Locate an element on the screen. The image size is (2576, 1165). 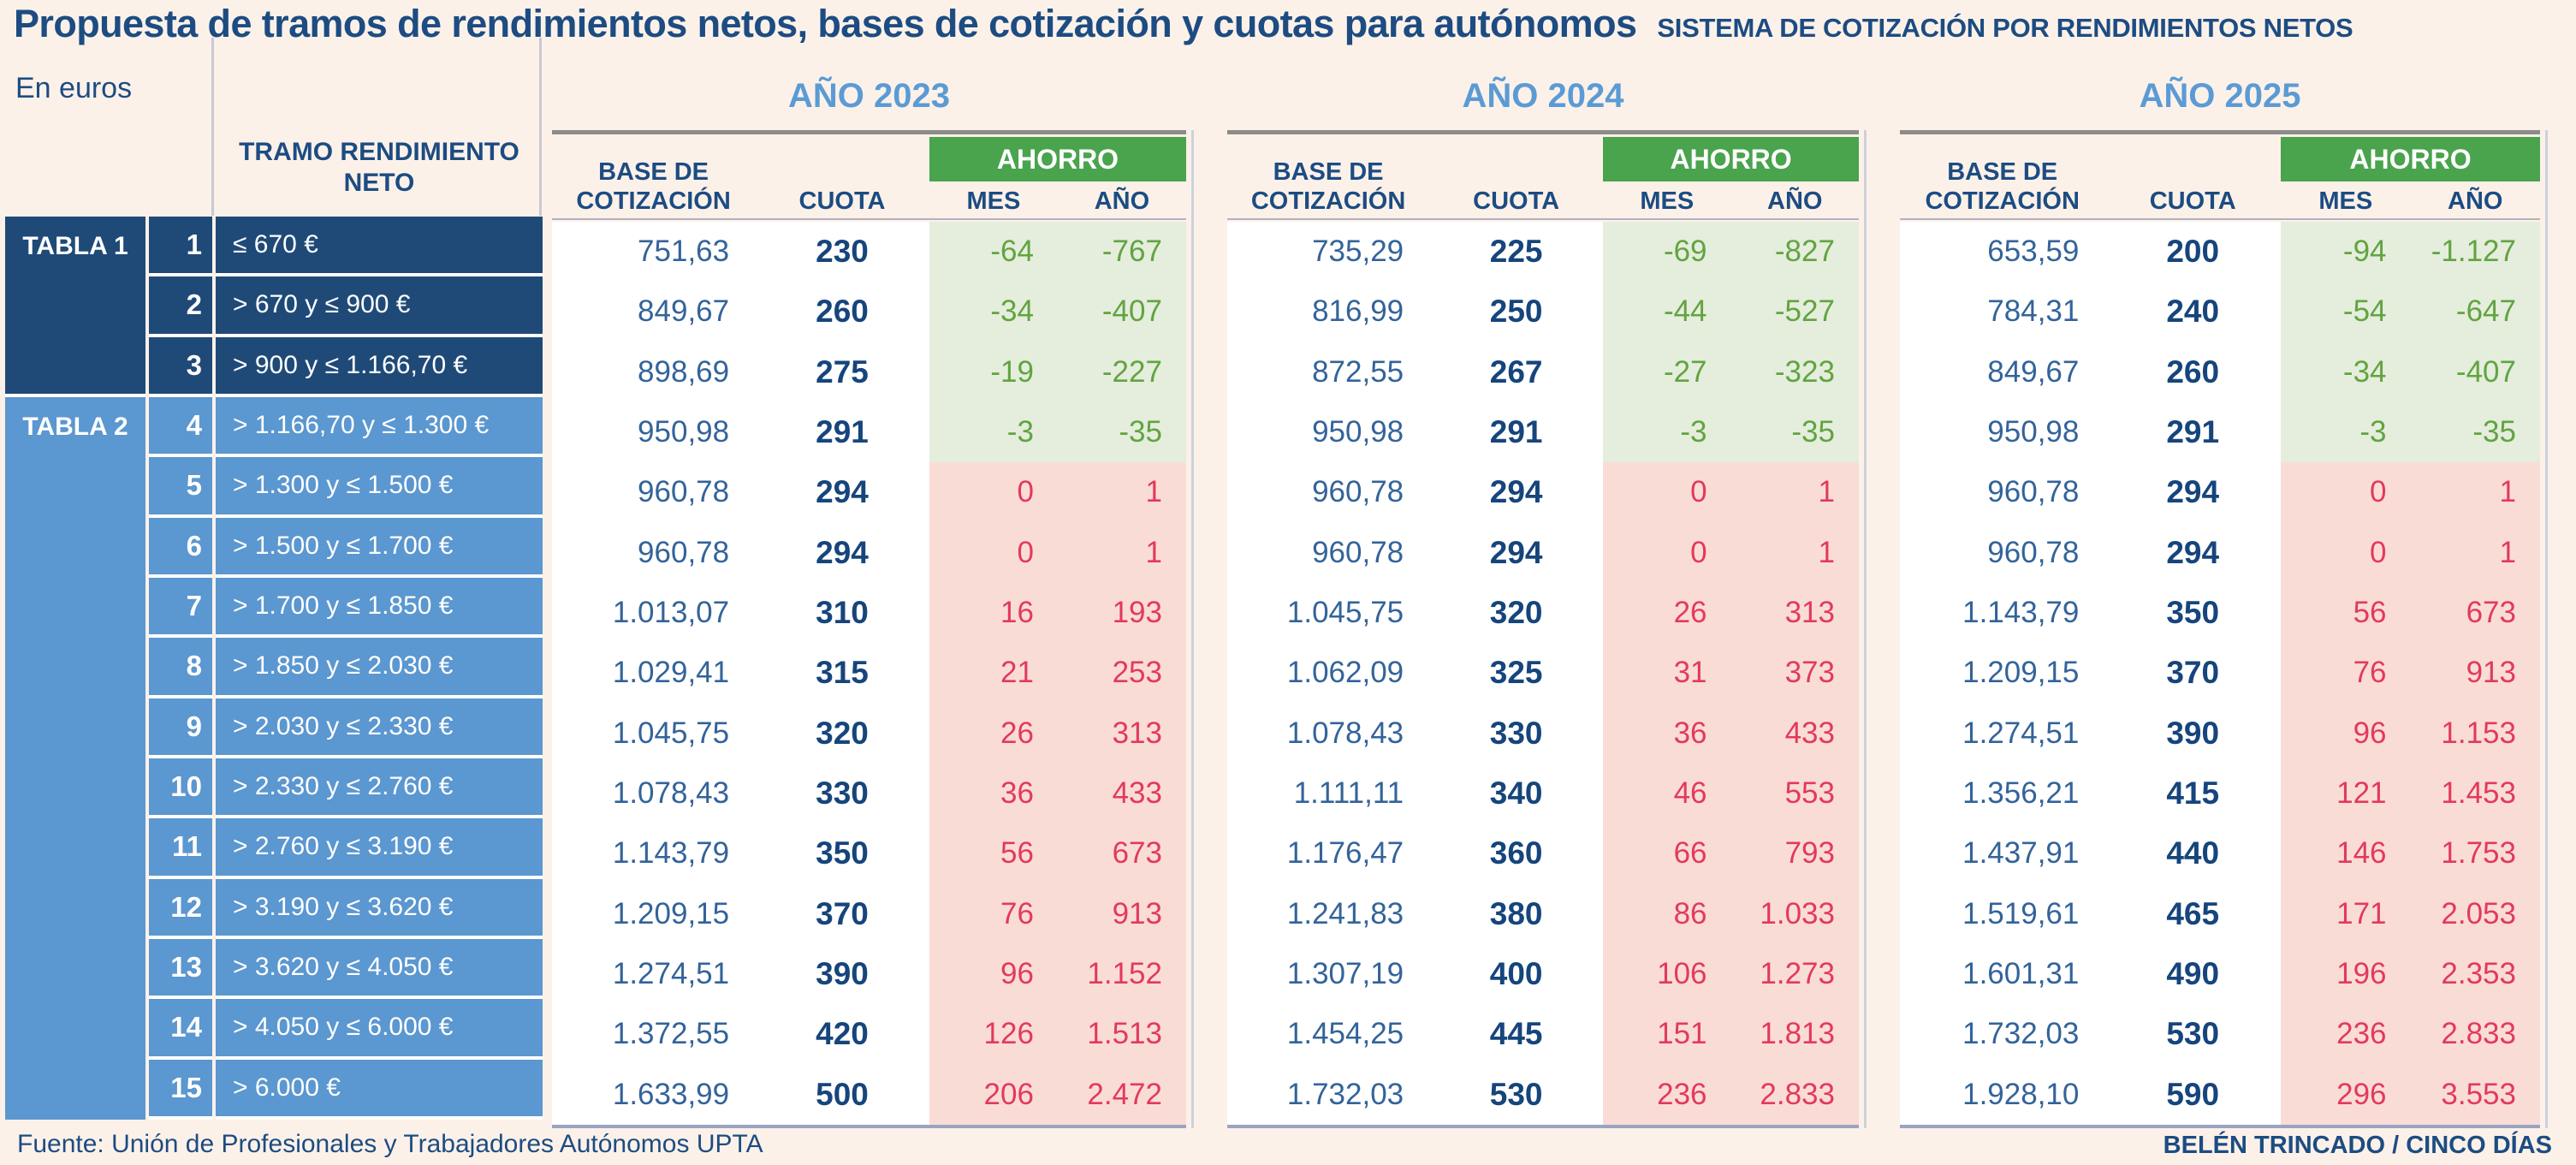
ahorro-mes-cell: 121 is located at coordinates (2346, 793).